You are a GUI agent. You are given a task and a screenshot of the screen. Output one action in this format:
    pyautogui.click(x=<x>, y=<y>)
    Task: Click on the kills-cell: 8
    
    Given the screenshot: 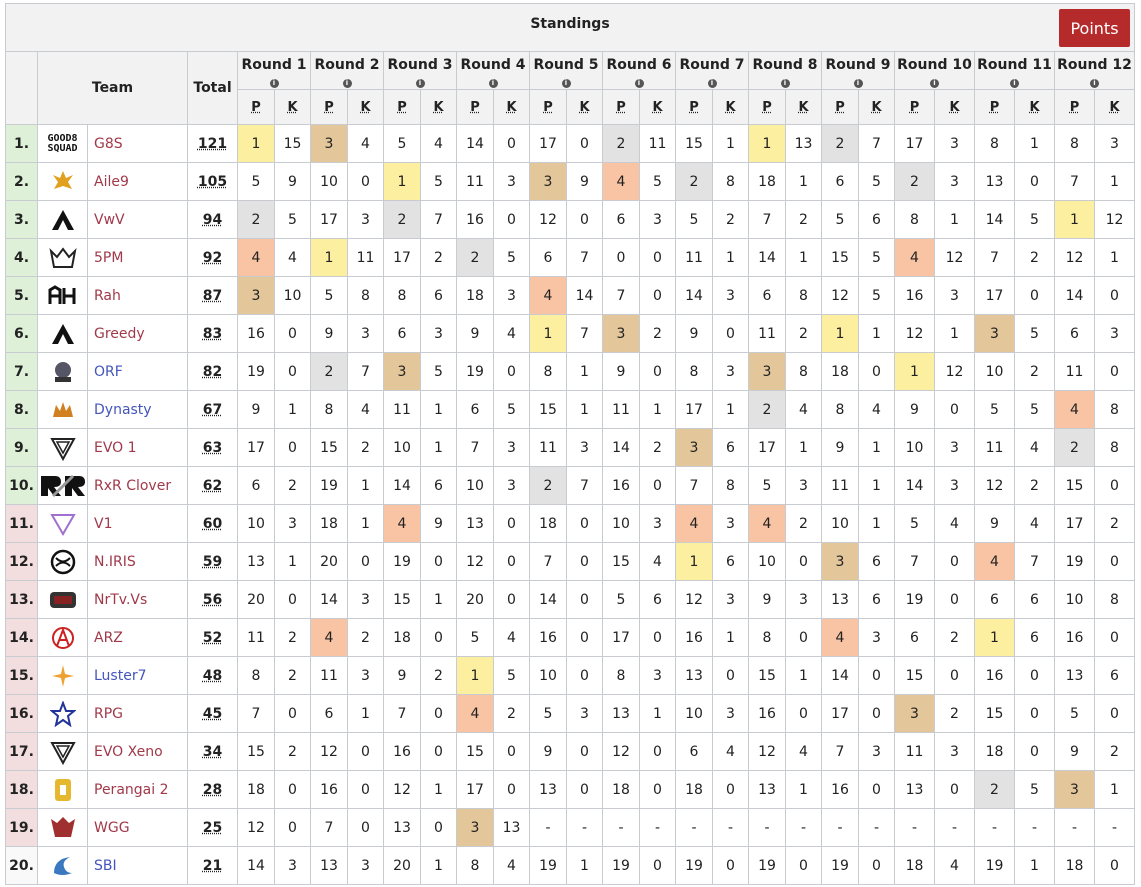 What is the action you would take?
    pyautogui.click(x=803, y=295)
    